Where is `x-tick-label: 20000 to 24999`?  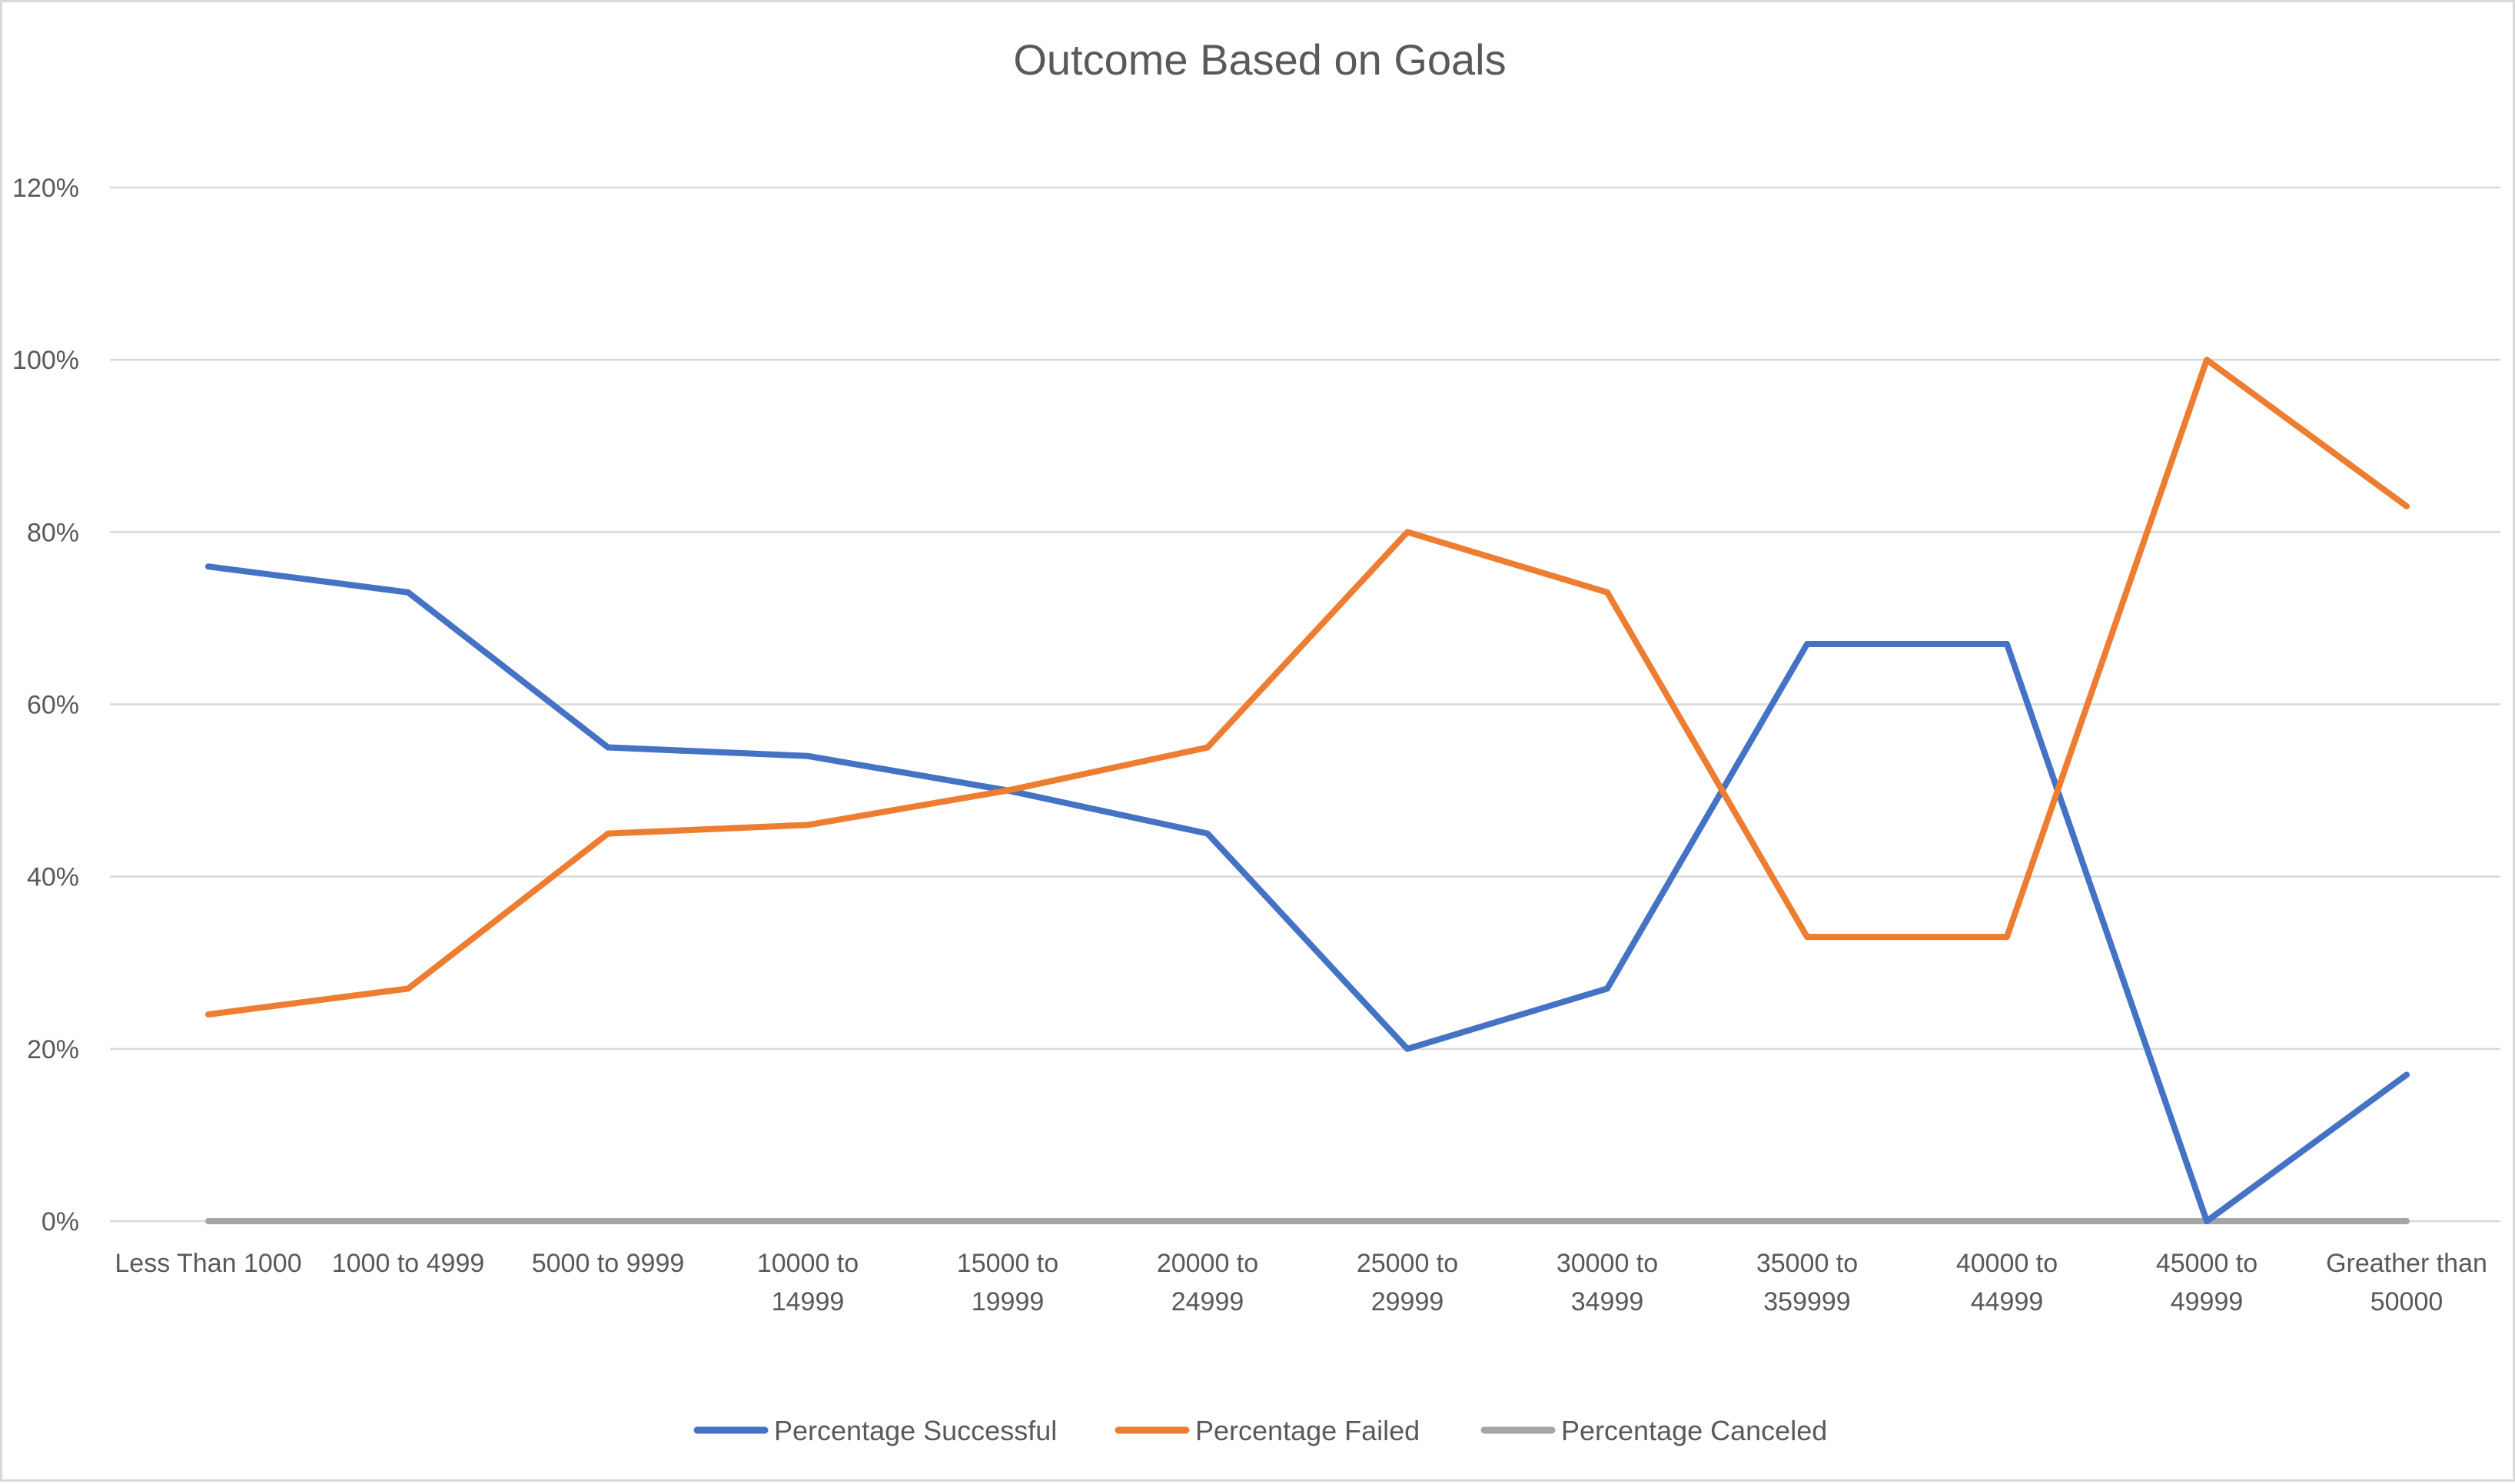
x-tick-label: 20000 to 24999 is located at coordinates (1207, 1282).